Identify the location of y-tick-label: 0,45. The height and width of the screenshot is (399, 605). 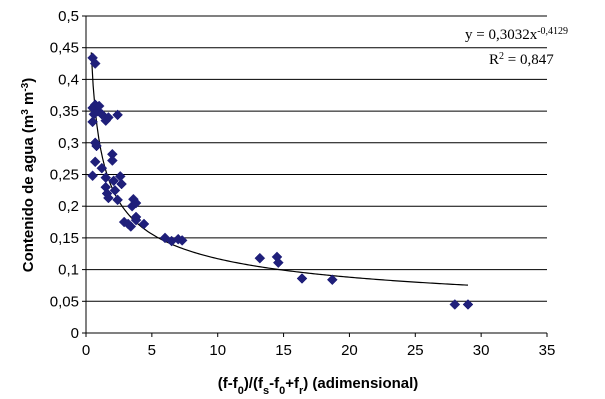
(64, 48).